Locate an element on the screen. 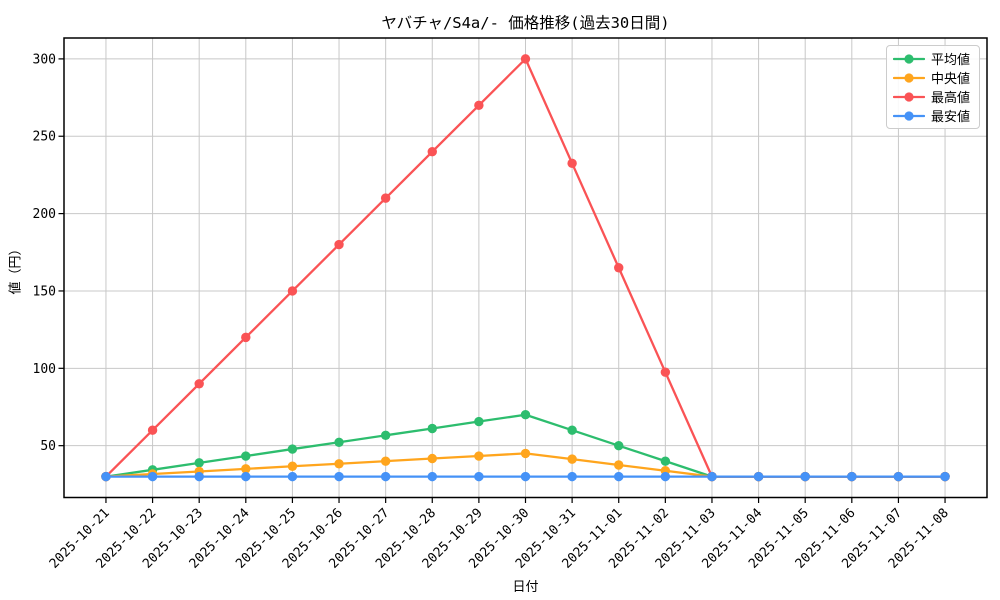  legend-item-max: 最高値 is located at coordinates (936, 96).